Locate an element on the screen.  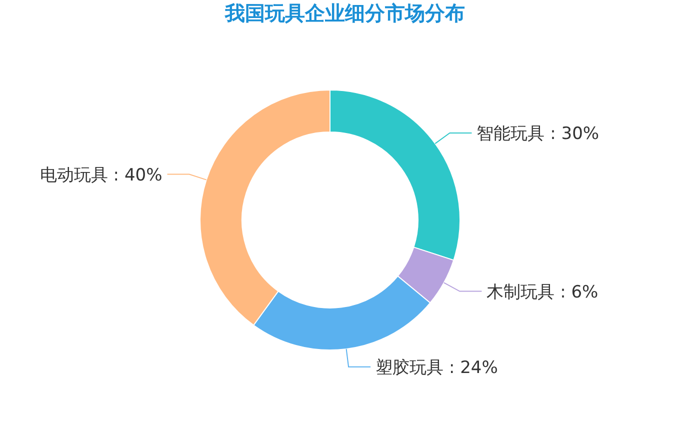
slice-label: 智能玩具 : 30% is located at coordinates (538, 134).